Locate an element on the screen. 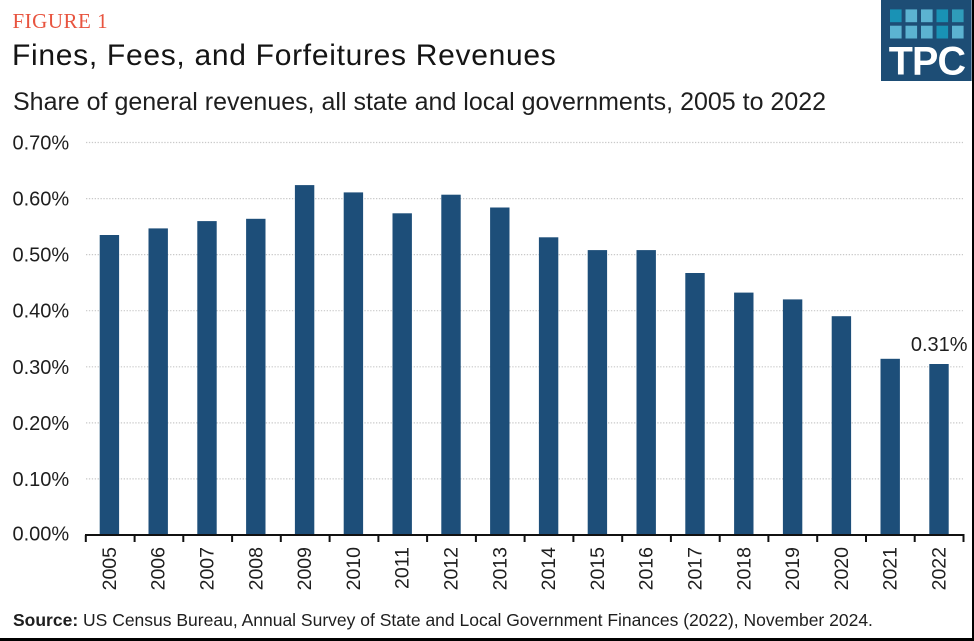 Image resolution: width=974 pixels, height=641 pixels. svg-text: 2006 is located at coordinates (159, 568).